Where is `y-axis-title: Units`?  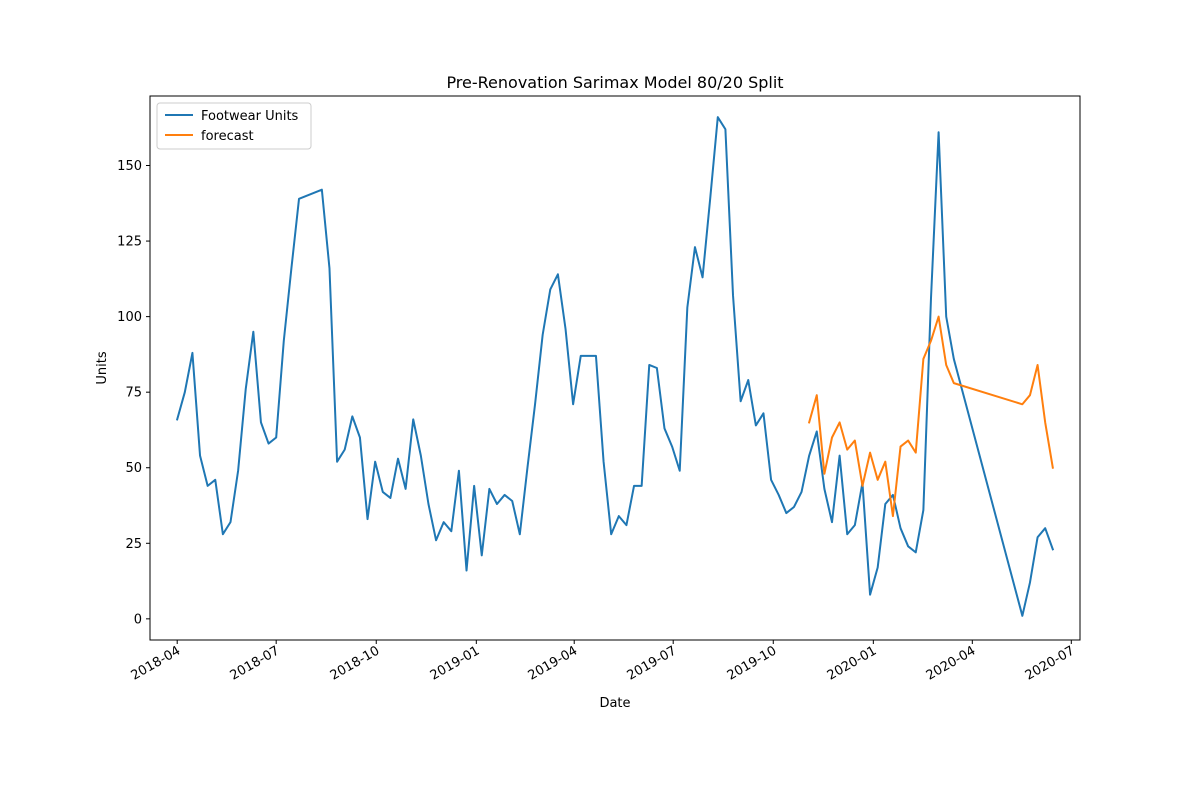 y-axis-title: Units is located at coordinates (102, 367).